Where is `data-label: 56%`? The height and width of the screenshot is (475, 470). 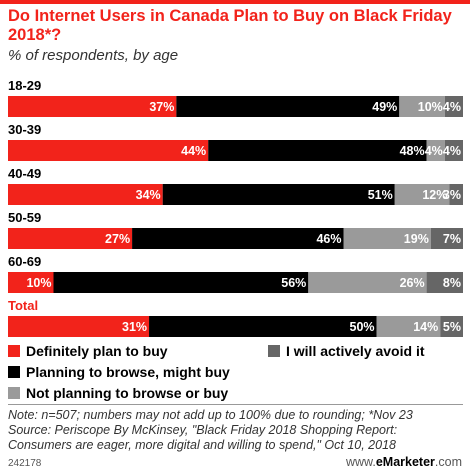
data-label: 56% is located at coordinates (293, 283).